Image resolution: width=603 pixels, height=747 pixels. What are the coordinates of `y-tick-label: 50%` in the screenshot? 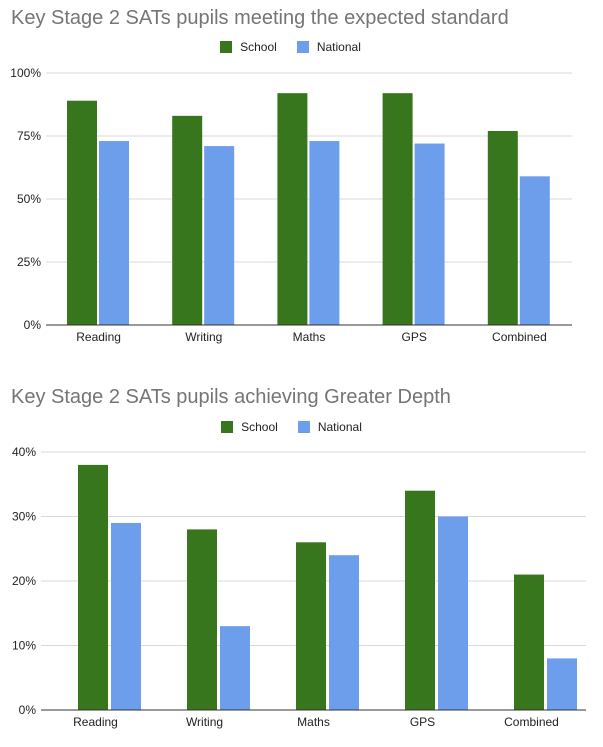 It's located at (29, 199).